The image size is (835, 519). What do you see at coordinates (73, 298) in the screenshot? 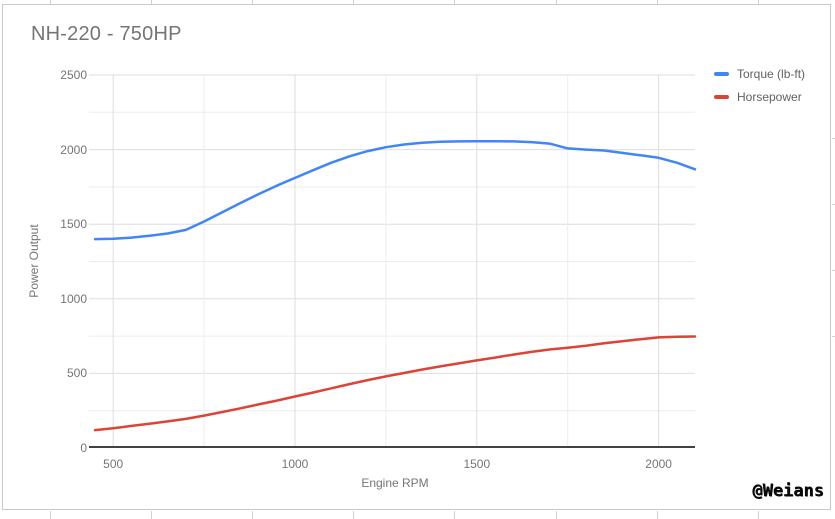
I see `y-tick-label: 1000` at bounding box center [73, 298].